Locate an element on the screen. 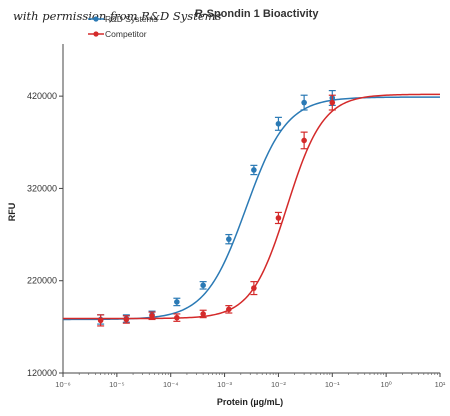  x-tick-label: 10⁻⁶ is located at coordinates (62, 384).